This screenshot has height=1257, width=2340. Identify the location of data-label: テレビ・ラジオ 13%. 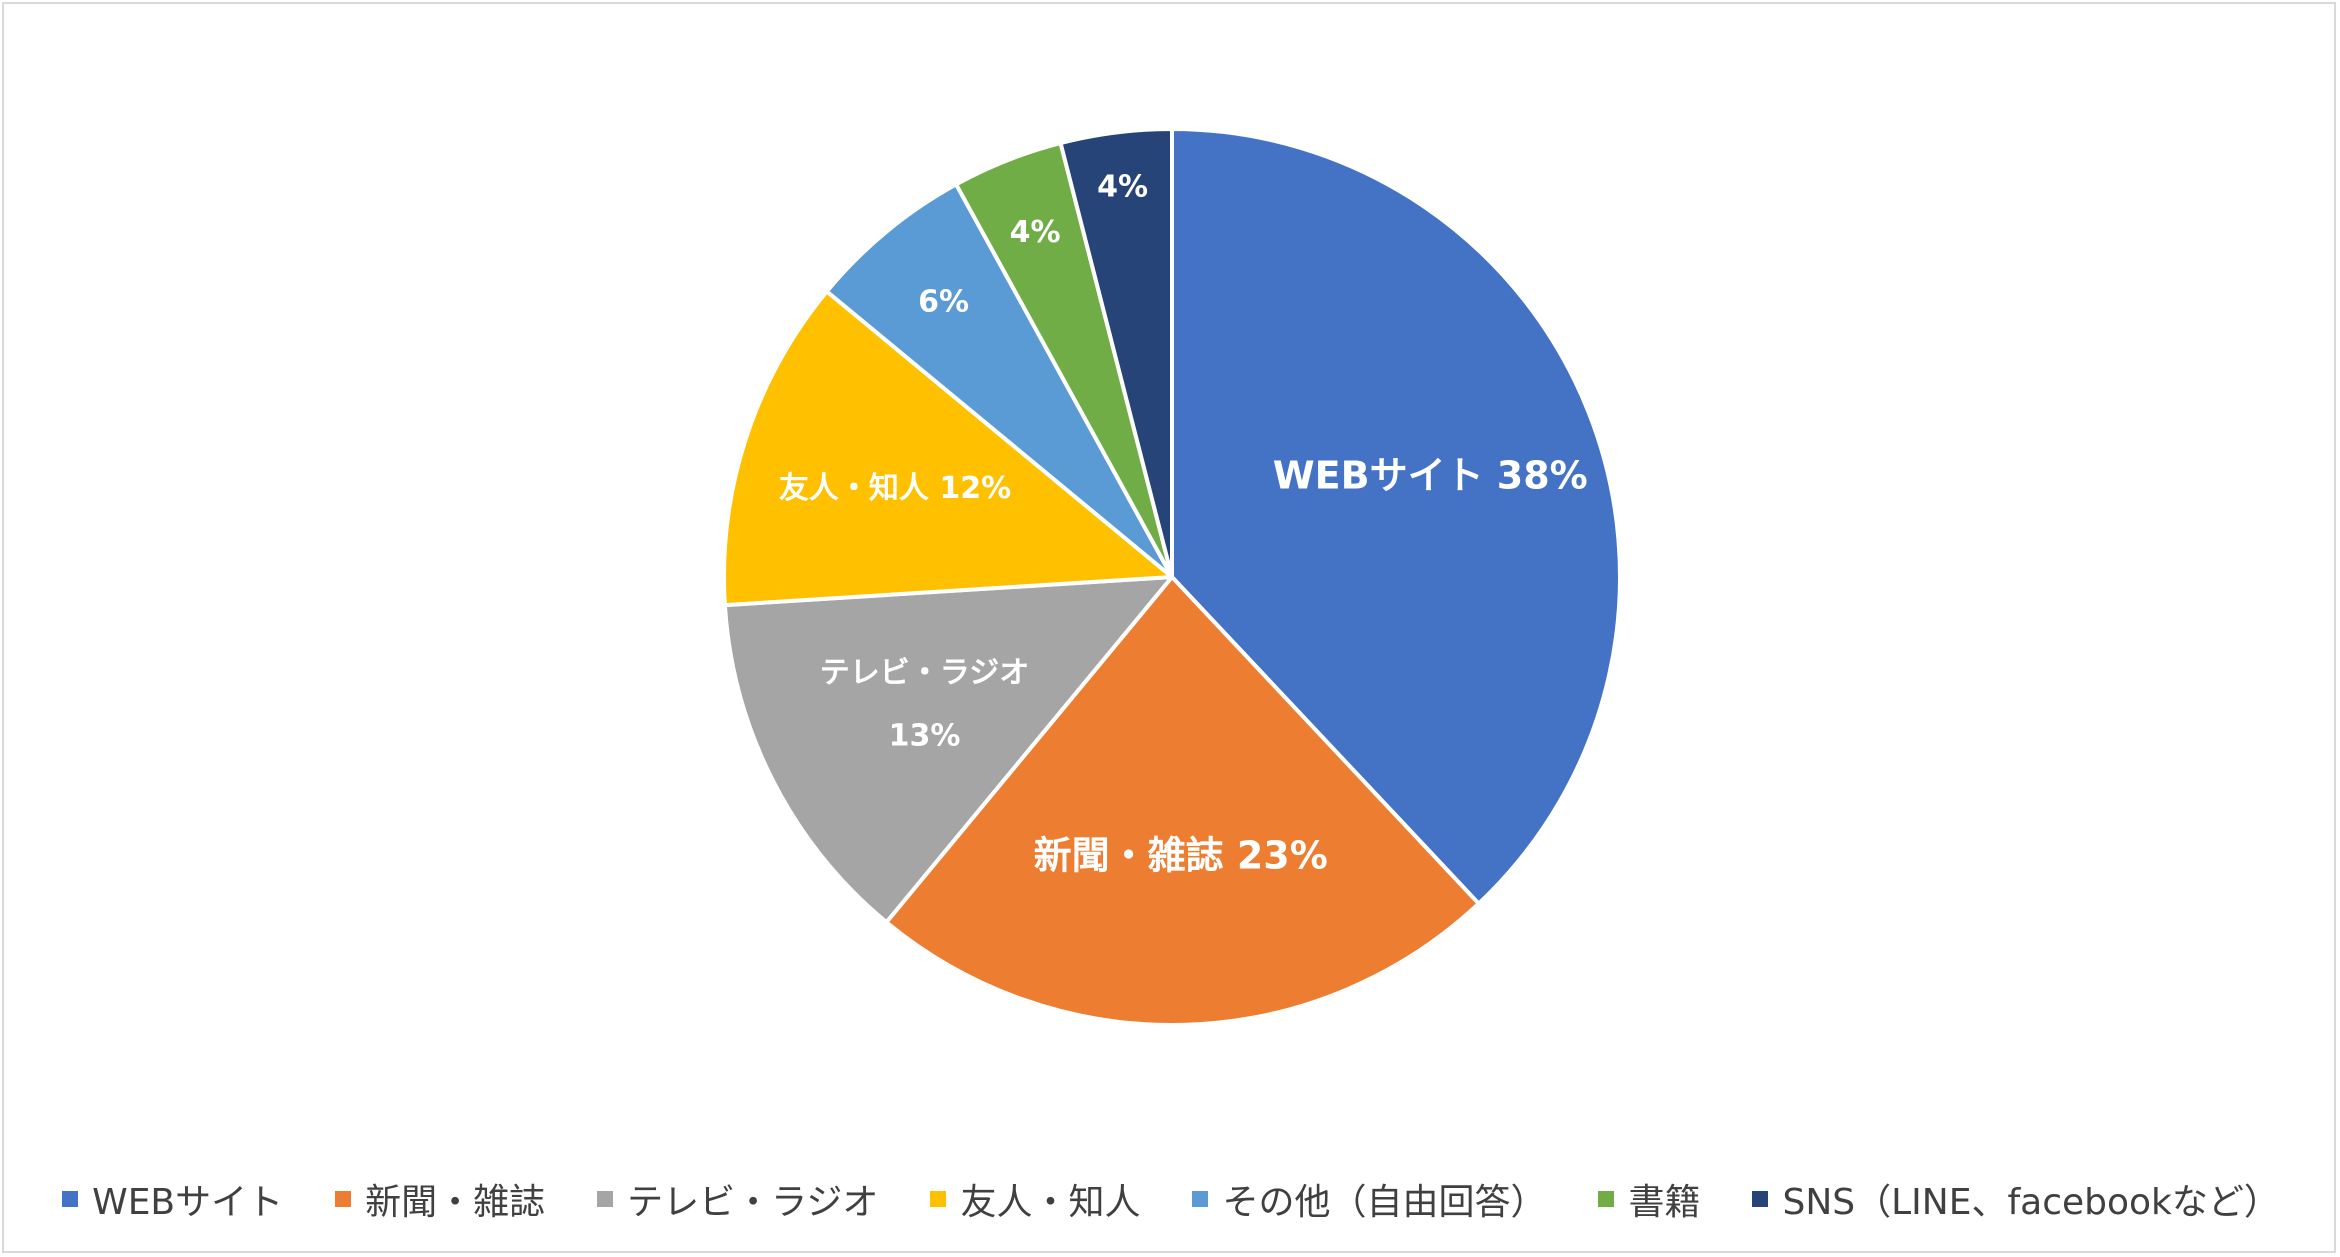
(924, 704).